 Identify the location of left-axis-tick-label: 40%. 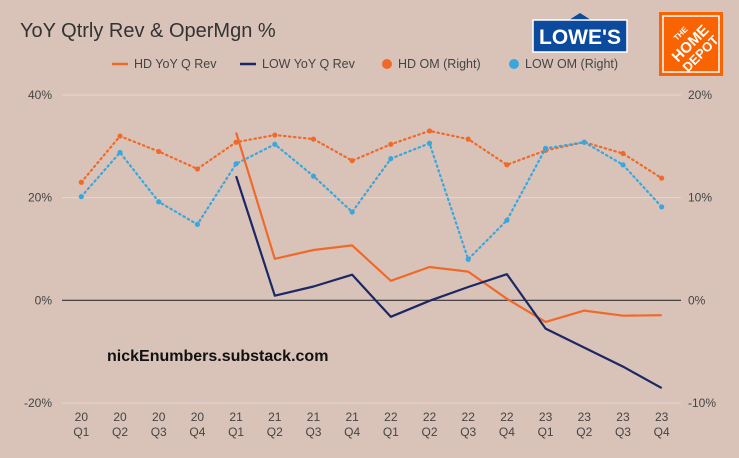
(40, 95).